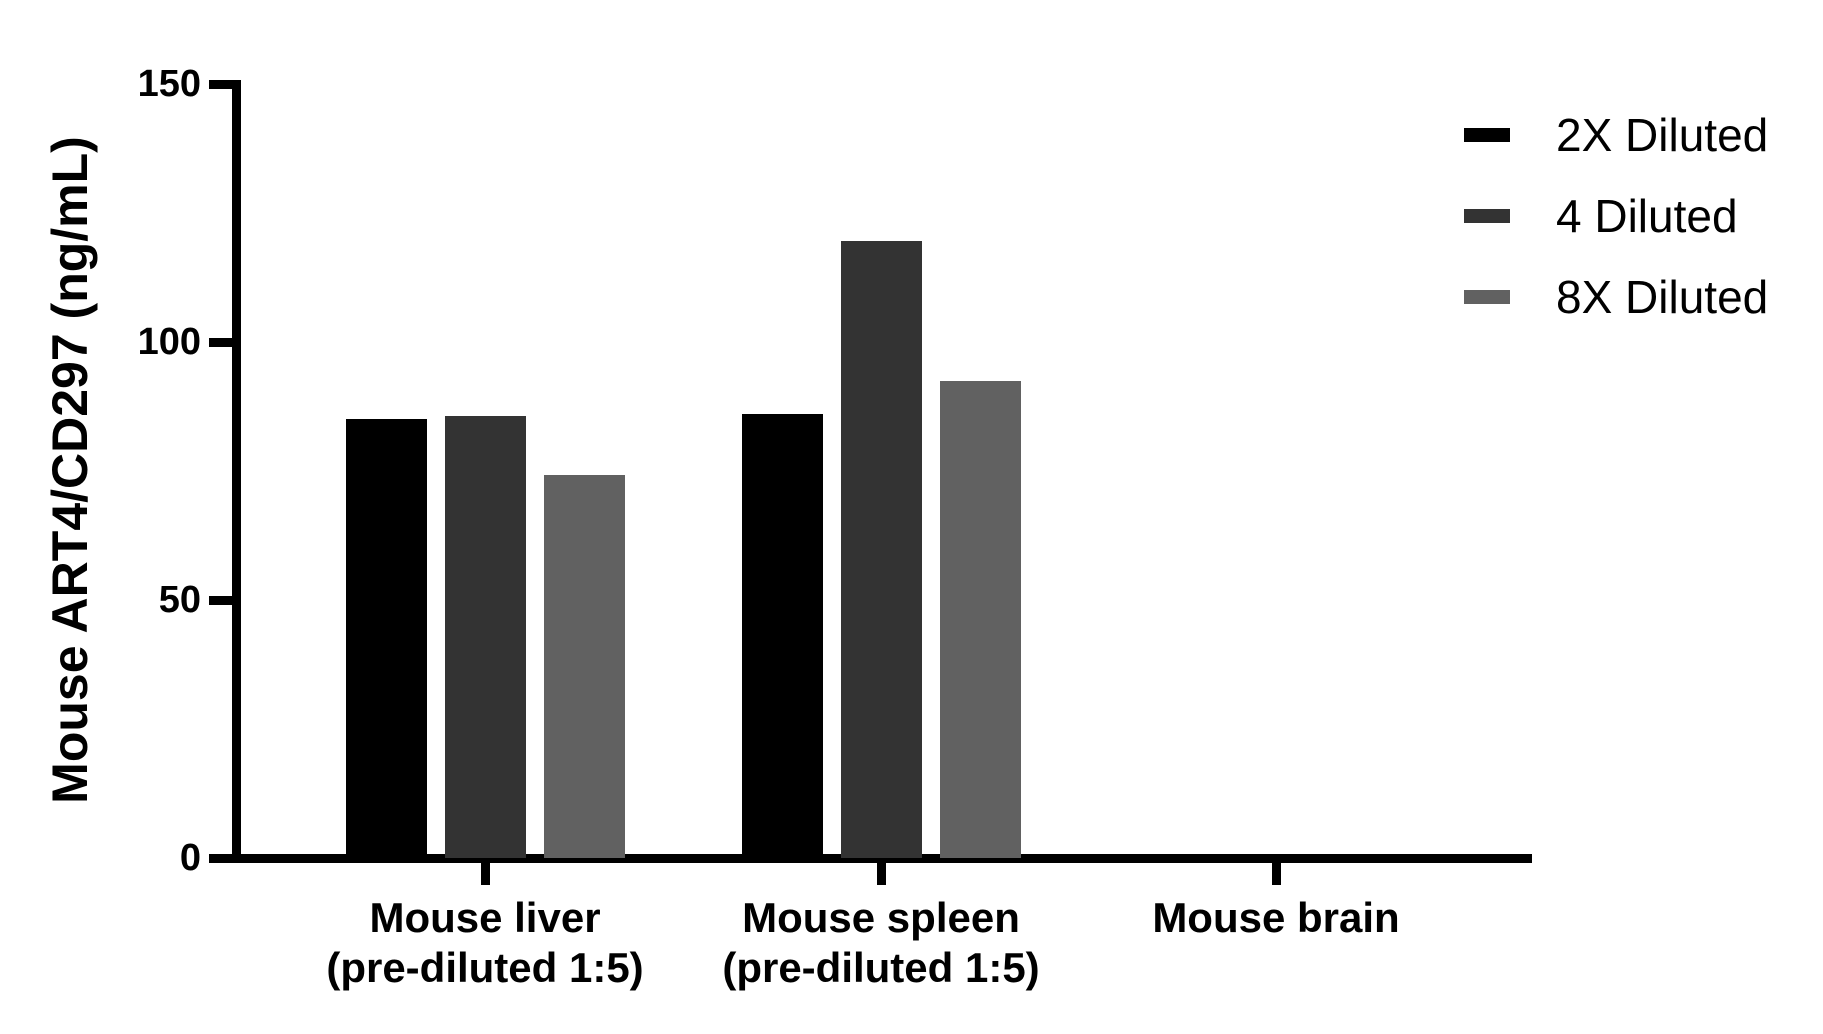 The width and height of the screenshot is (1823, 1034). I want to click on category-label-line1: Mouse liver, so click(485, 917).